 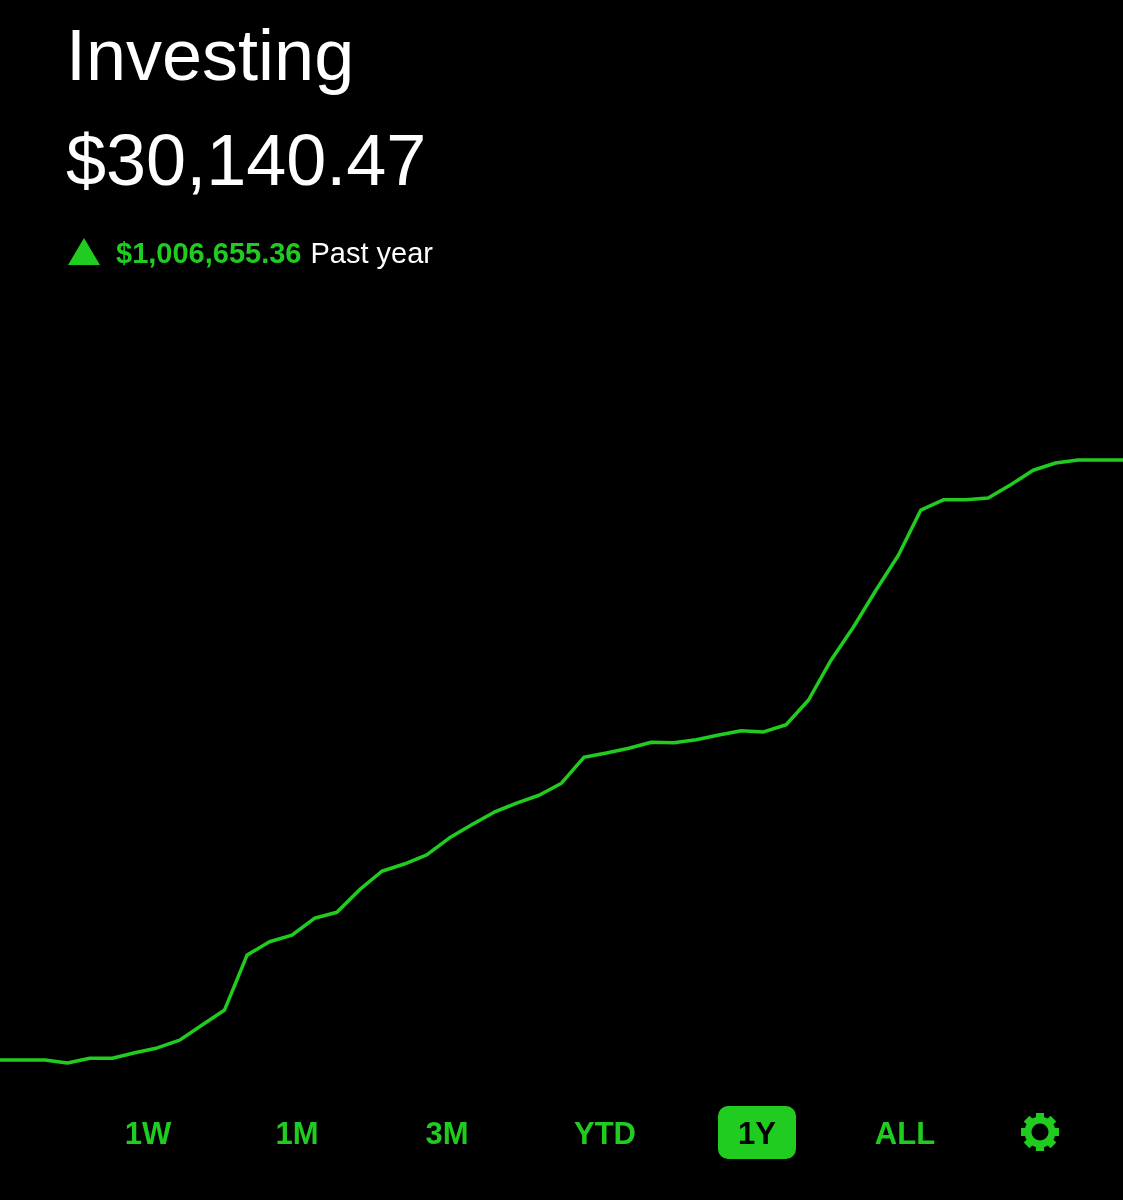 I want to click on text: YTD, so click(x=605, y=1133).